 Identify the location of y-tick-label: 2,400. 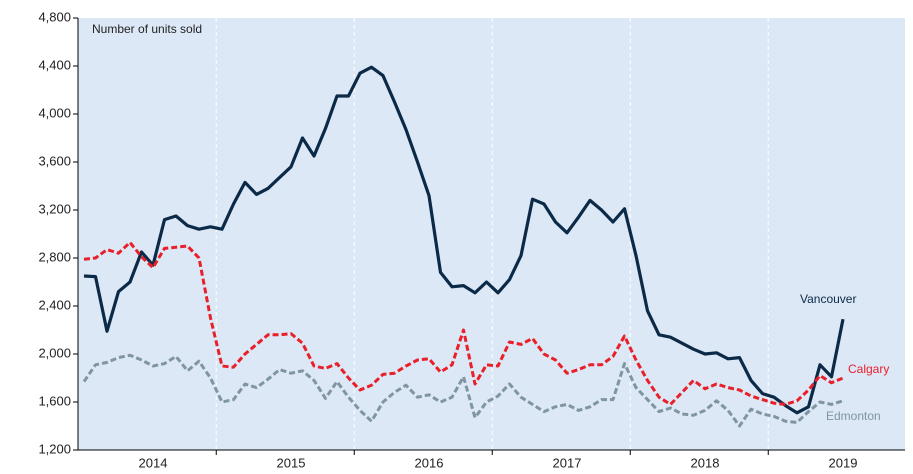
(54, 304).